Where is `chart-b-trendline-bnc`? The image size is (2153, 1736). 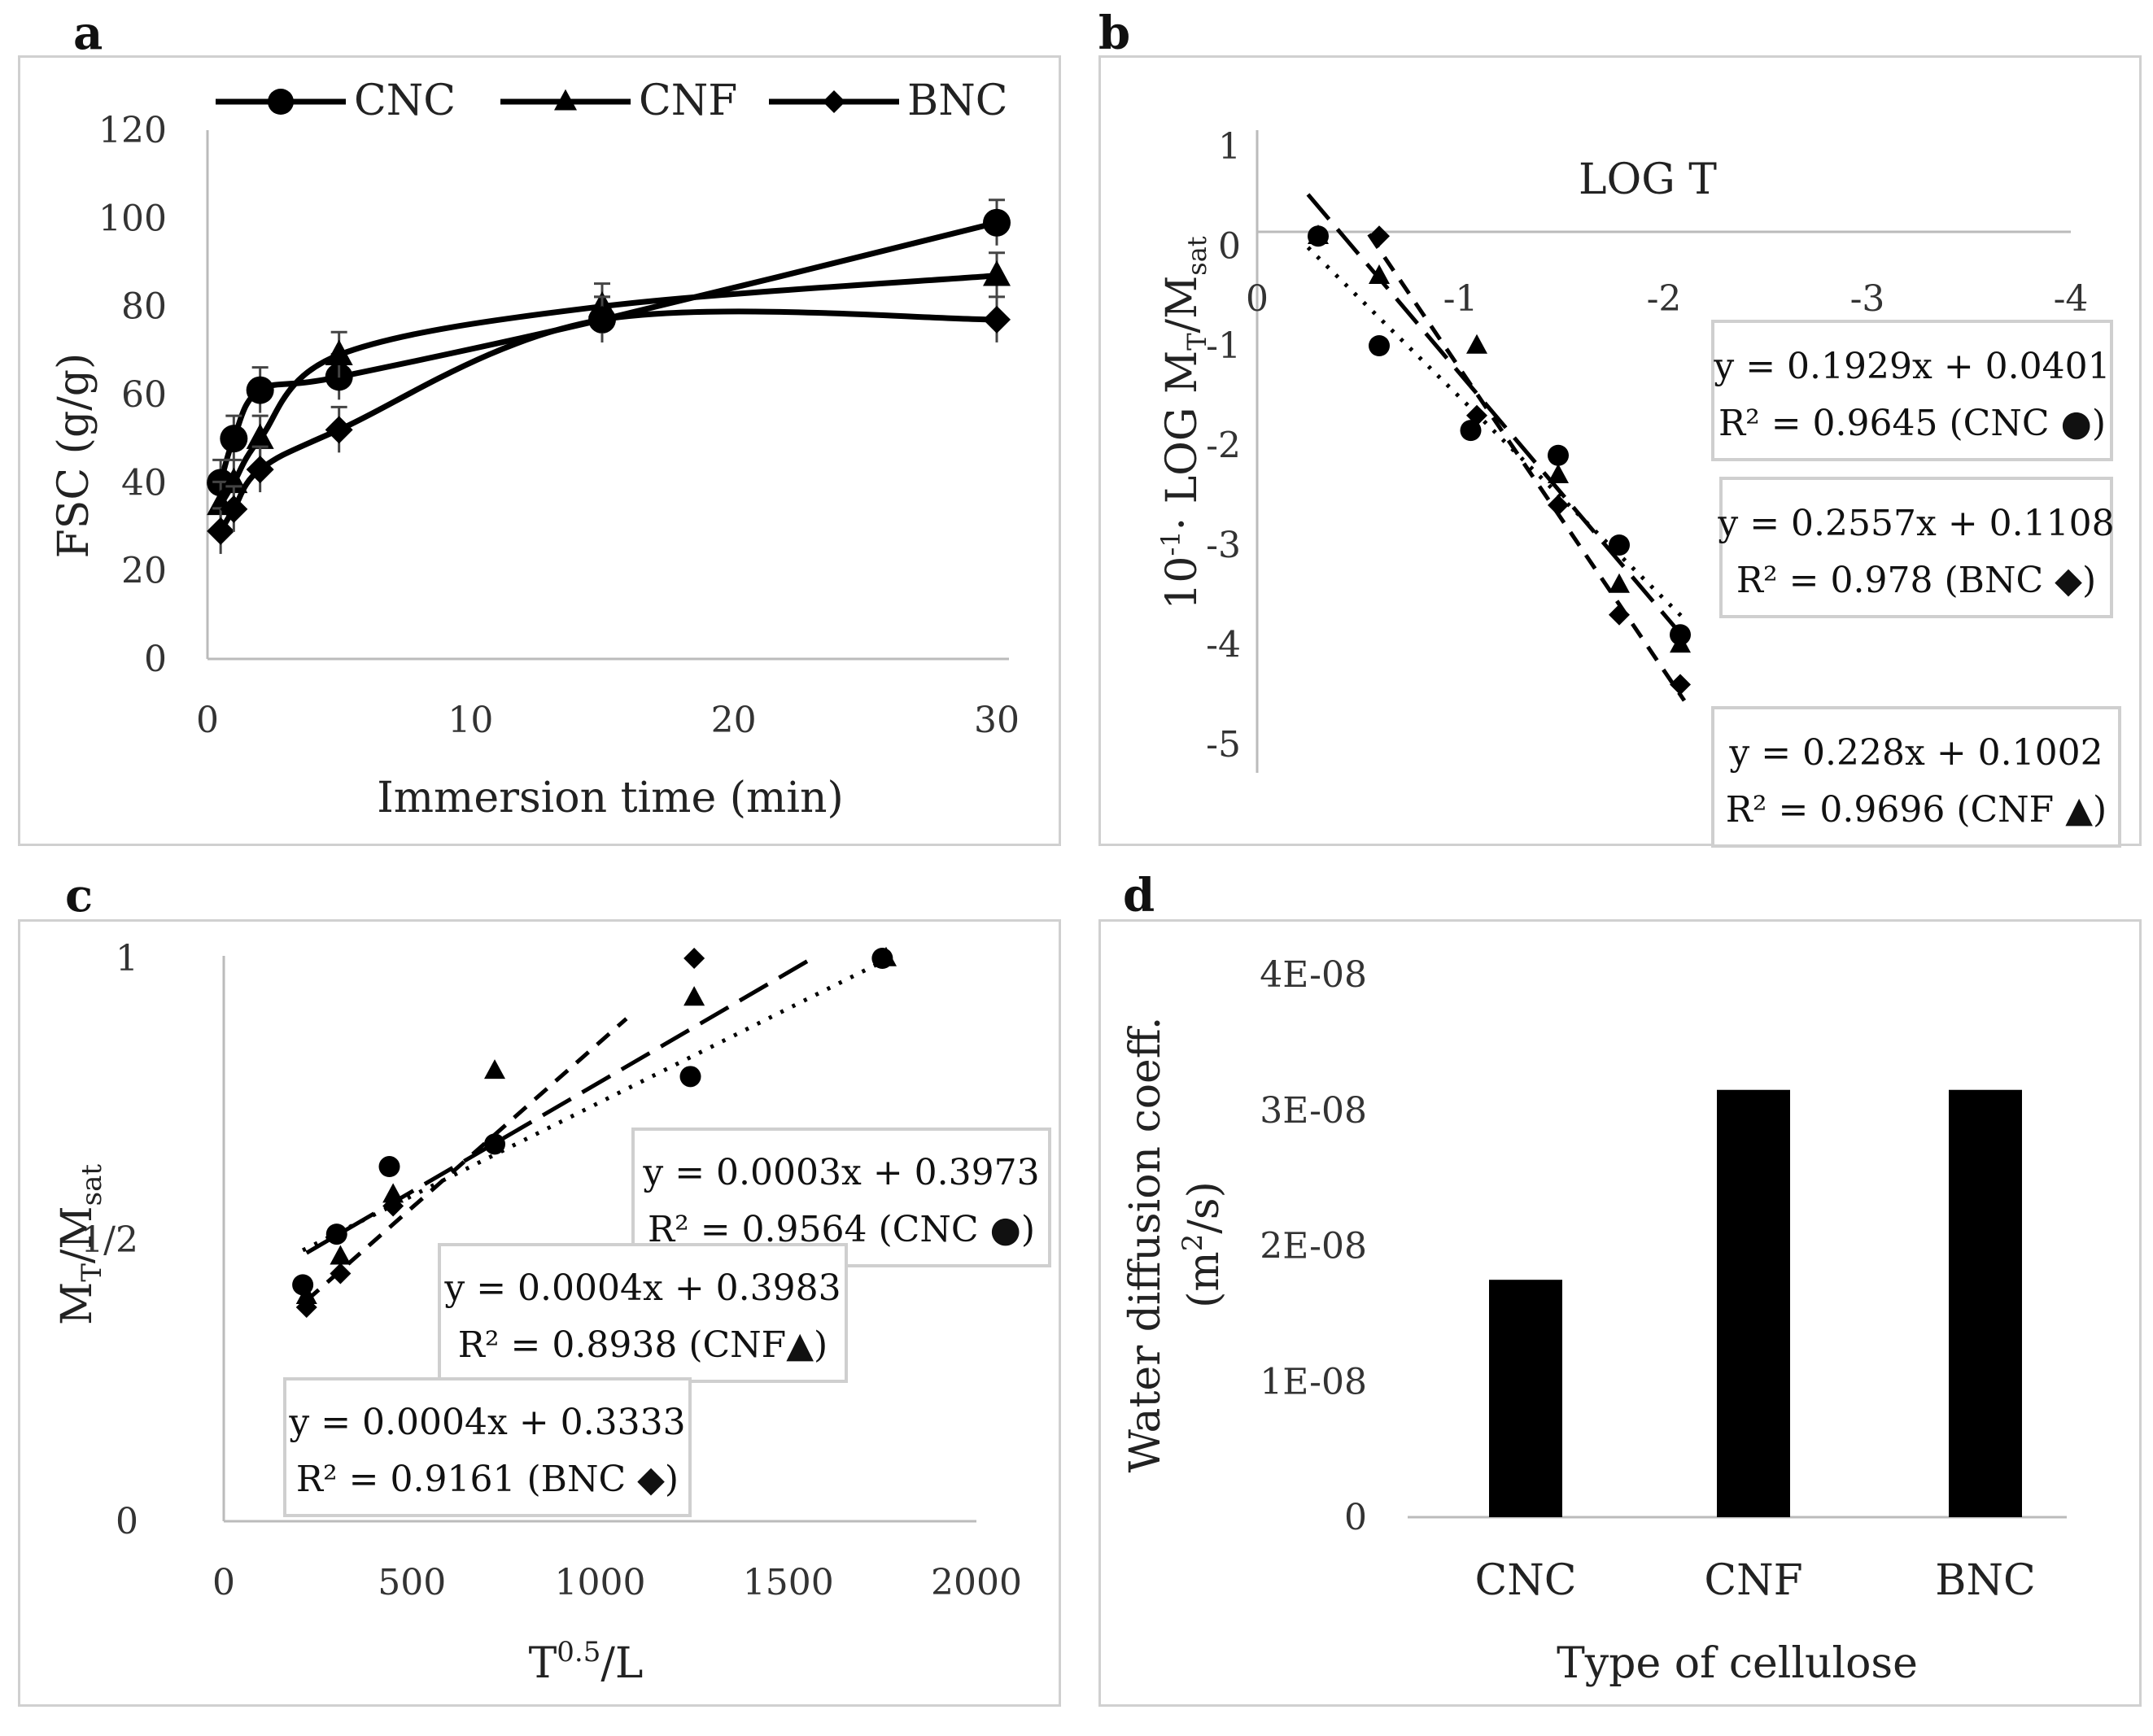
chart-b-trendline-bnc is located at coordinates (1527, 467).